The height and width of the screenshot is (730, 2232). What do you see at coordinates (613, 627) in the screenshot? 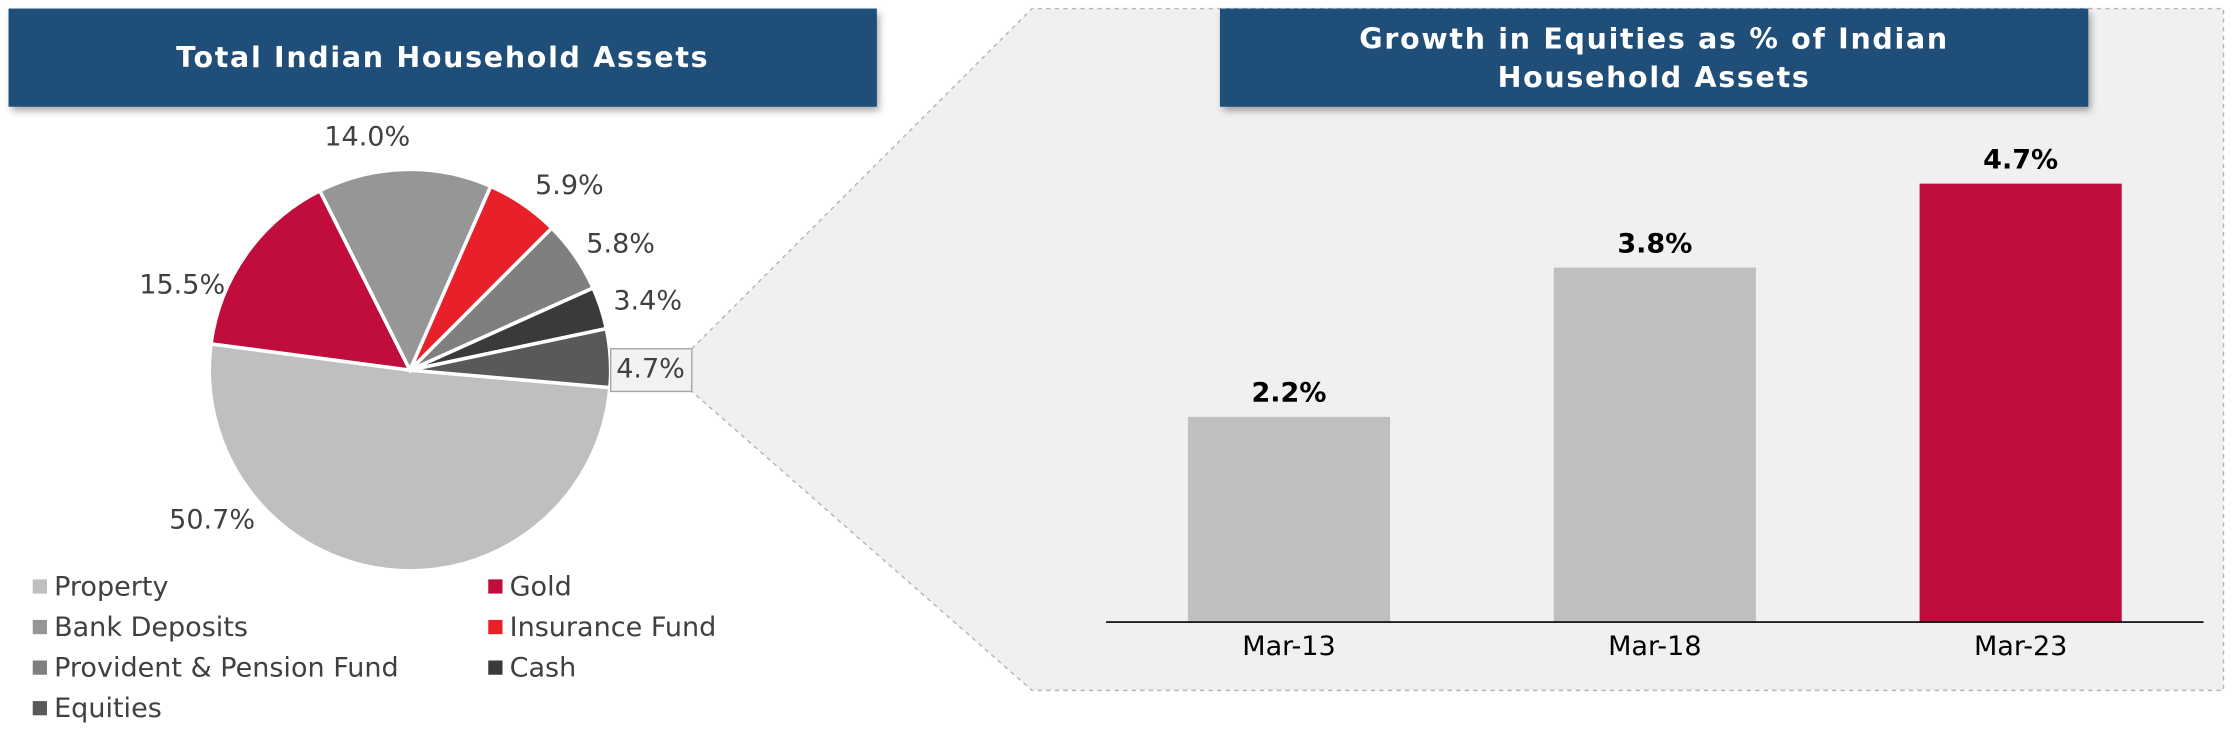
I see `legend-label: Insurance Fund` at bounding box center [613, 627].